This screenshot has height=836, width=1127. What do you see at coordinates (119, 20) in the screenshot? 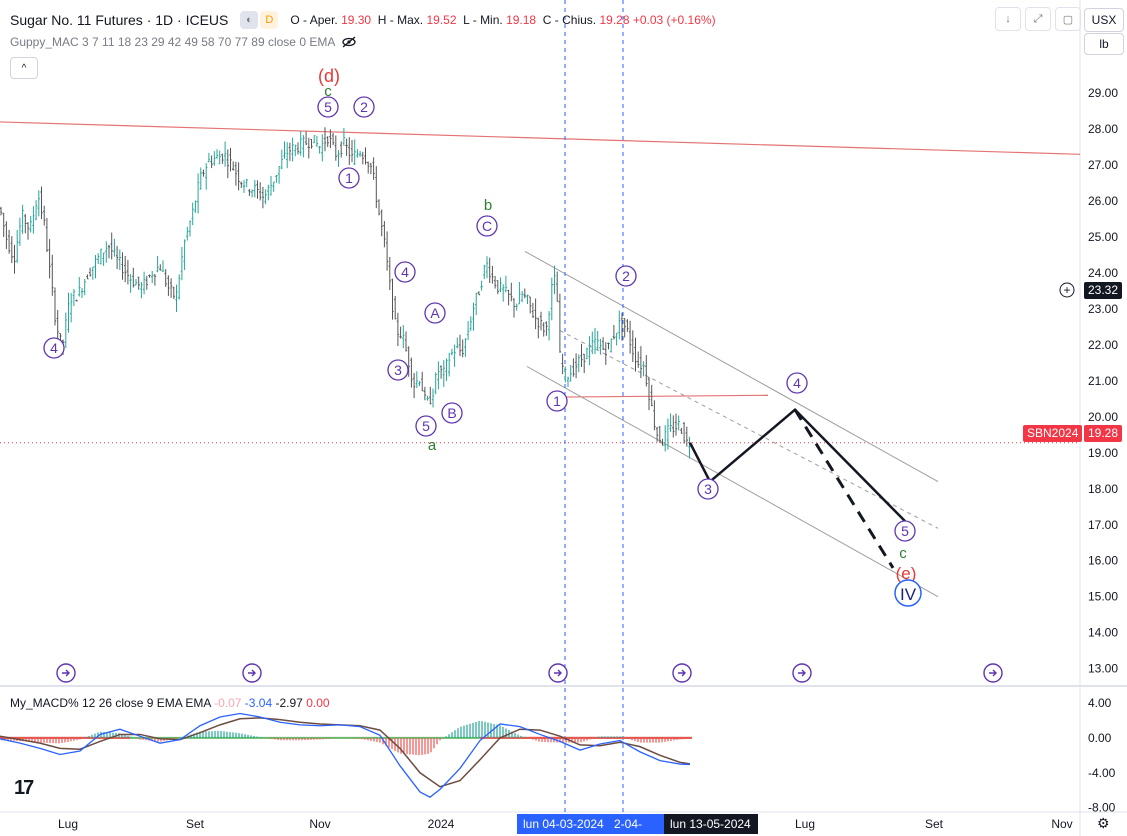
I see `chart-title: Sugar No. 11 Futures · 1D · ICEUS` at bounding box center [119, 20].